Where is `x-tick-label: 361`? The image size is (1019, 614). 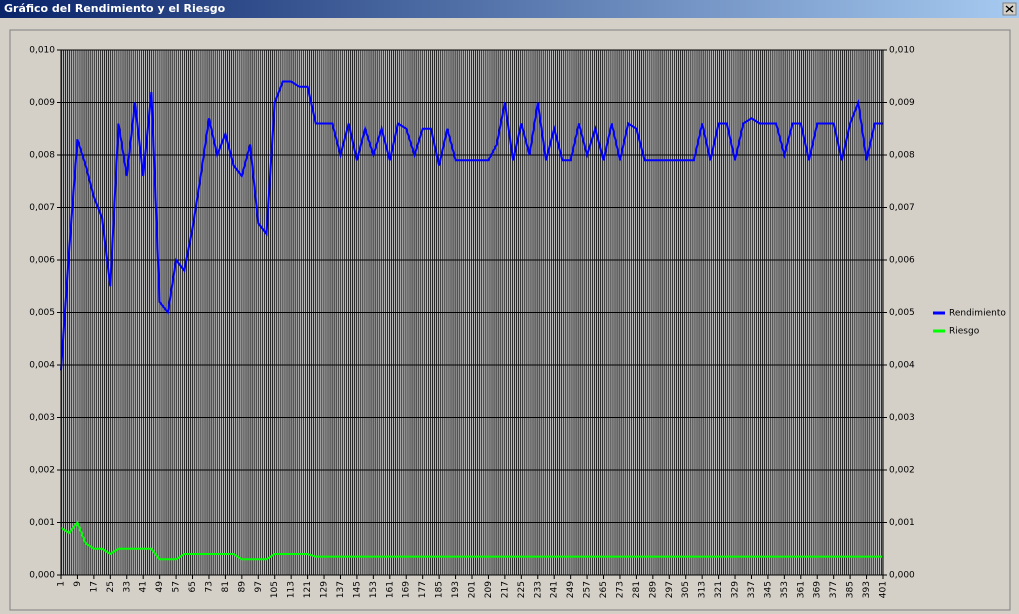
x-tick-label: 361 is located at coordinates (801, 589).